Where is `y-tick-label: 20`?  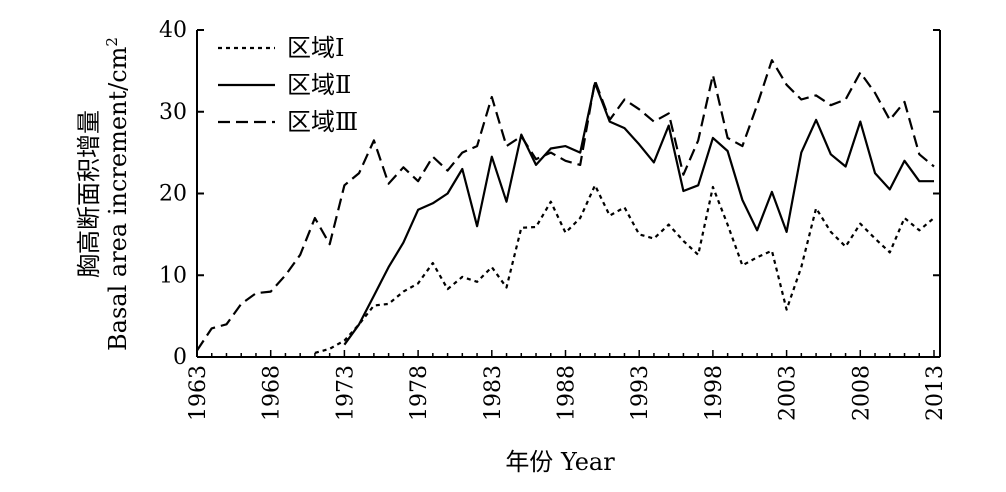 y-tick-label: 20 is located at coordinates (173, 194).